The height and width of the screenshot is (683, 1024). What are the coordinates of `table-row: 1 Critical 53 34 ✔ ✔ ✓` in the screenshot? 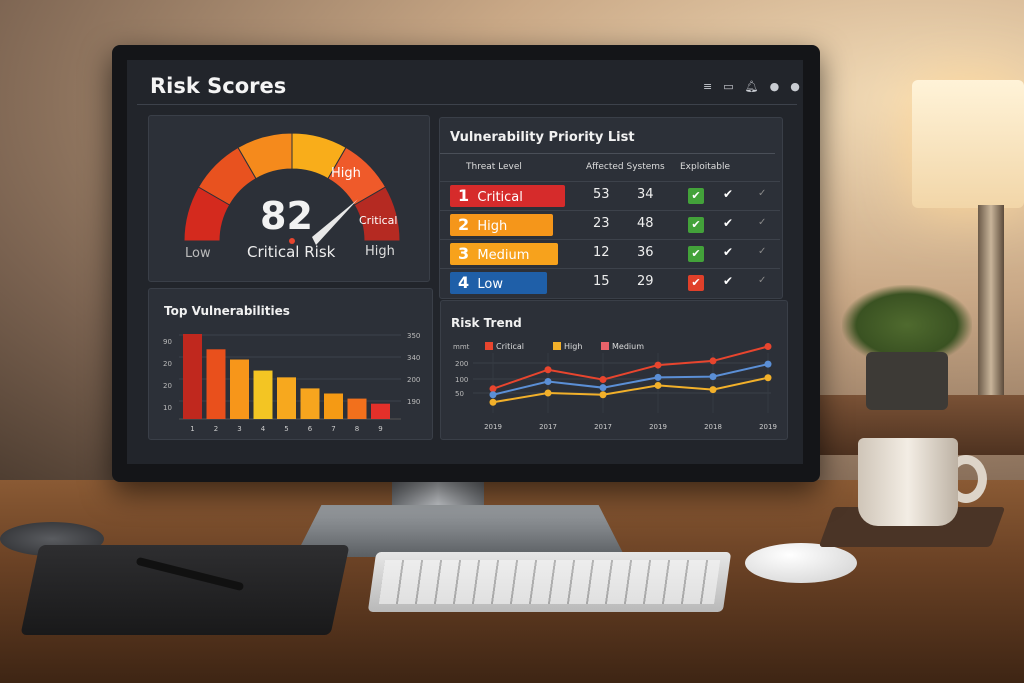 It's located at (610, 195).